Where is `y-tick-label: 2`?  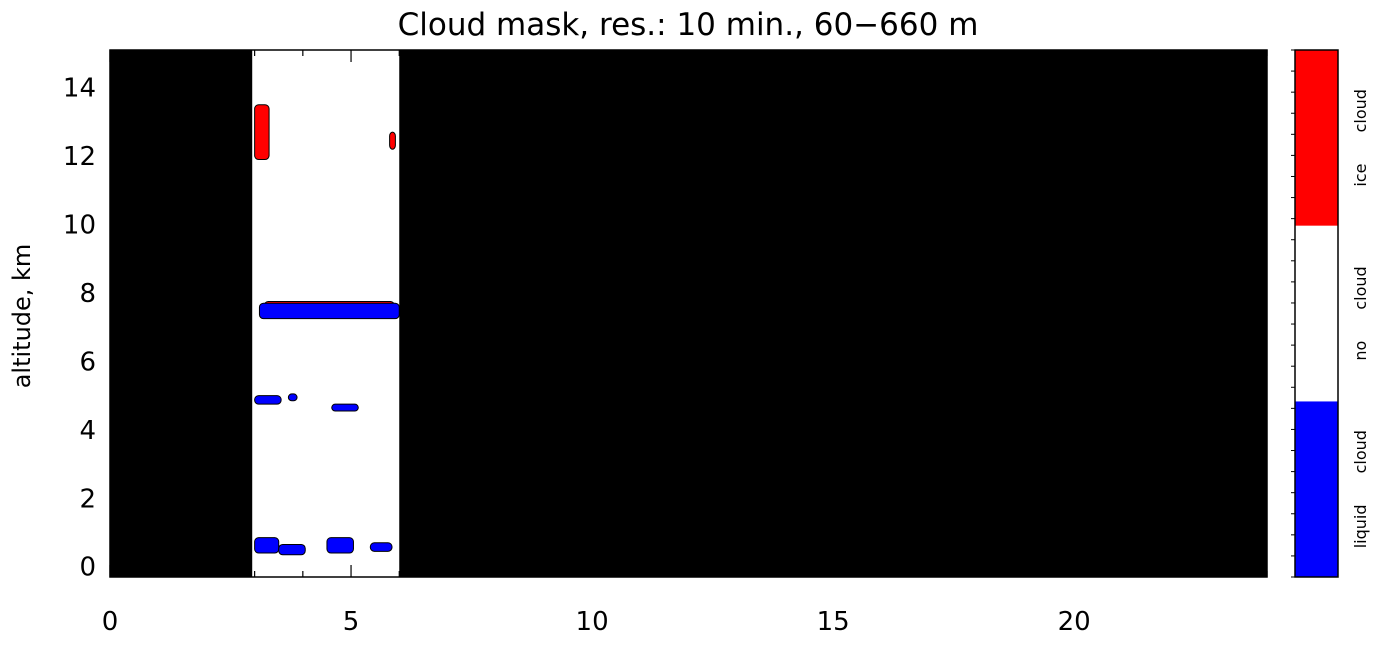 y-tick-label: 2 is located at coordinates (87, 499).